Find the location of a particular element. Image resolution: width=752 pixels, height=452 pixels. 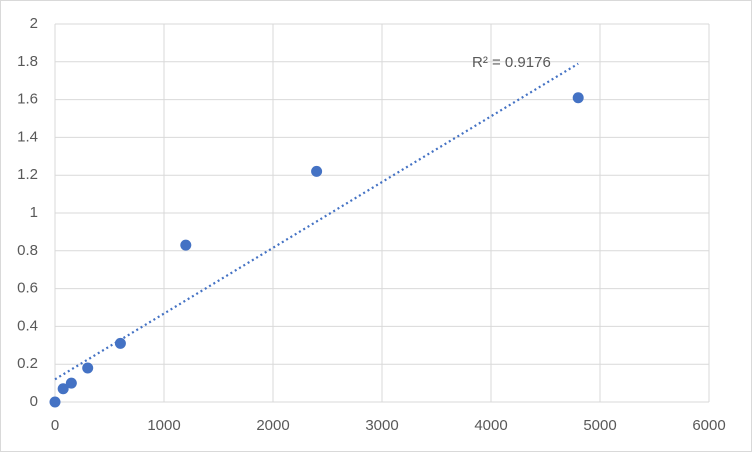

x-tick-label: 5000 is located at coordinates (599, 425).